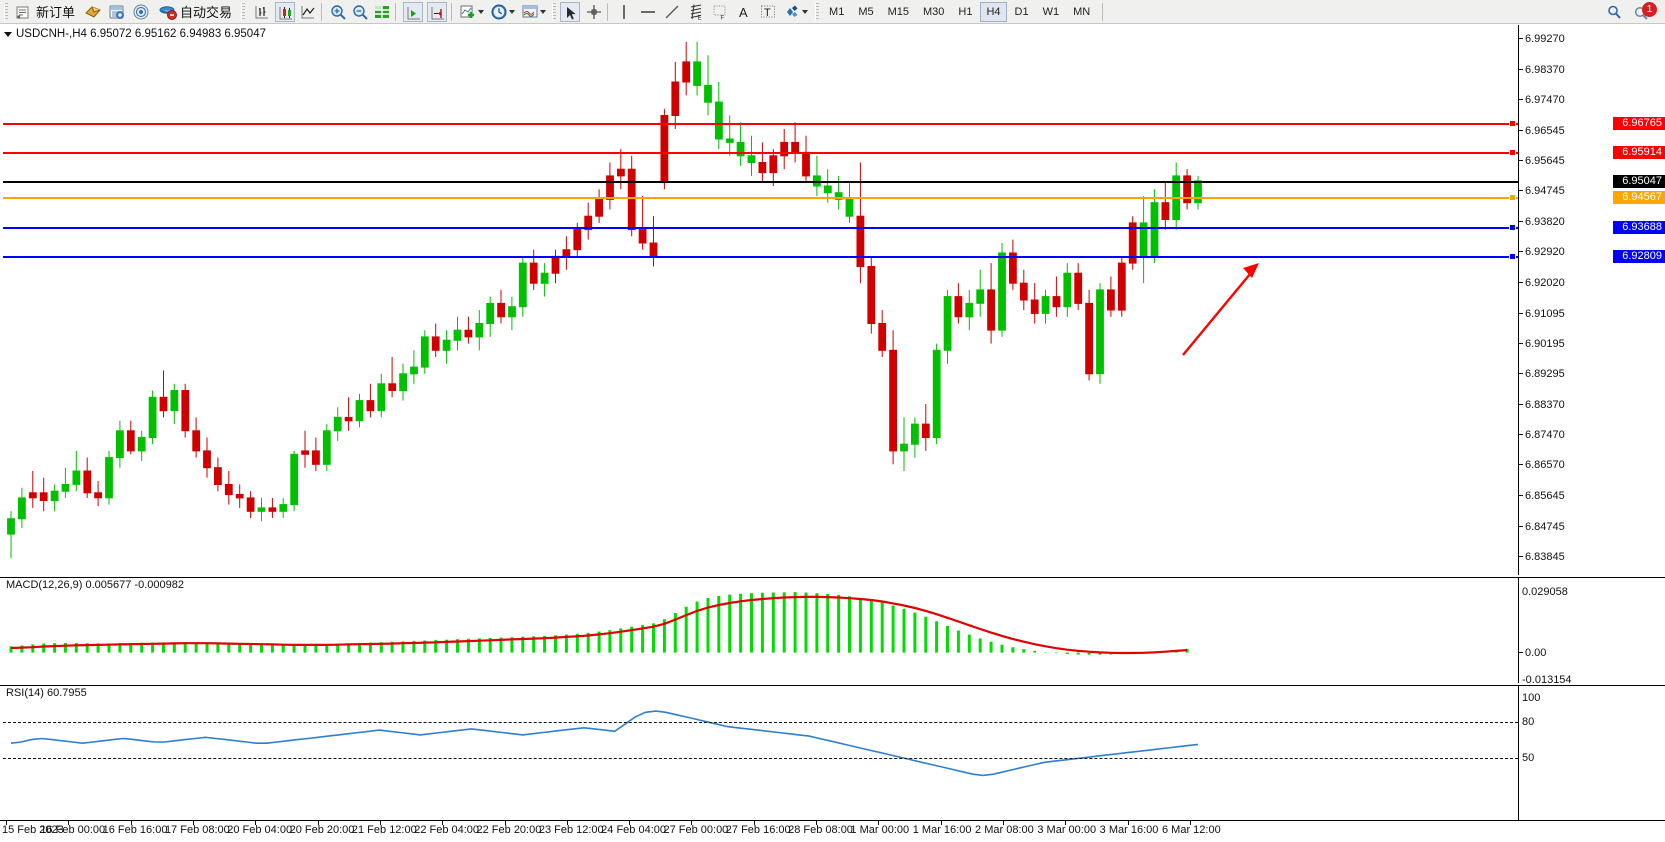  What do you see at coordinates (437, 11) in the screenshot?
I see `chart-shift-icon` at bounding box center [437, 11].